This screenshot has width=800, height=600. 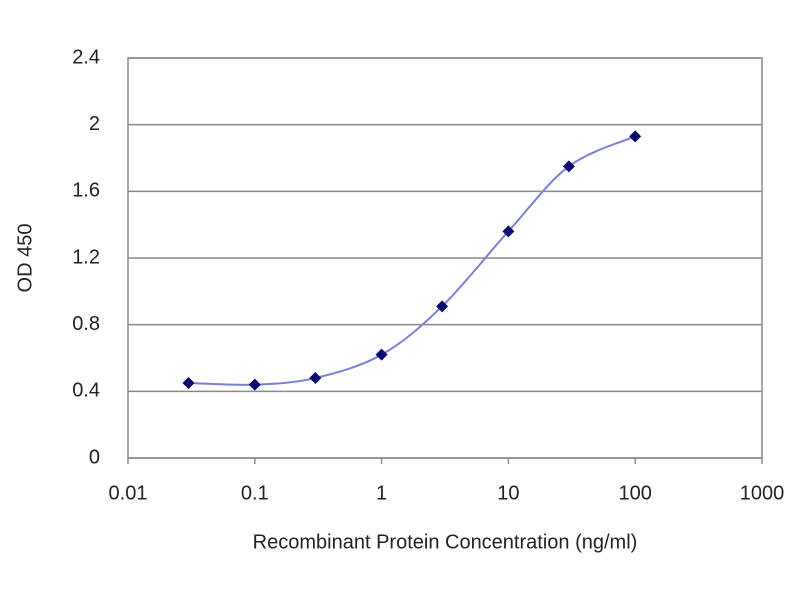 What do you see at coordinates (86, 324) in the screenshot?
I see `y-tick-label: 0.8` at bounding box center [86, 324].